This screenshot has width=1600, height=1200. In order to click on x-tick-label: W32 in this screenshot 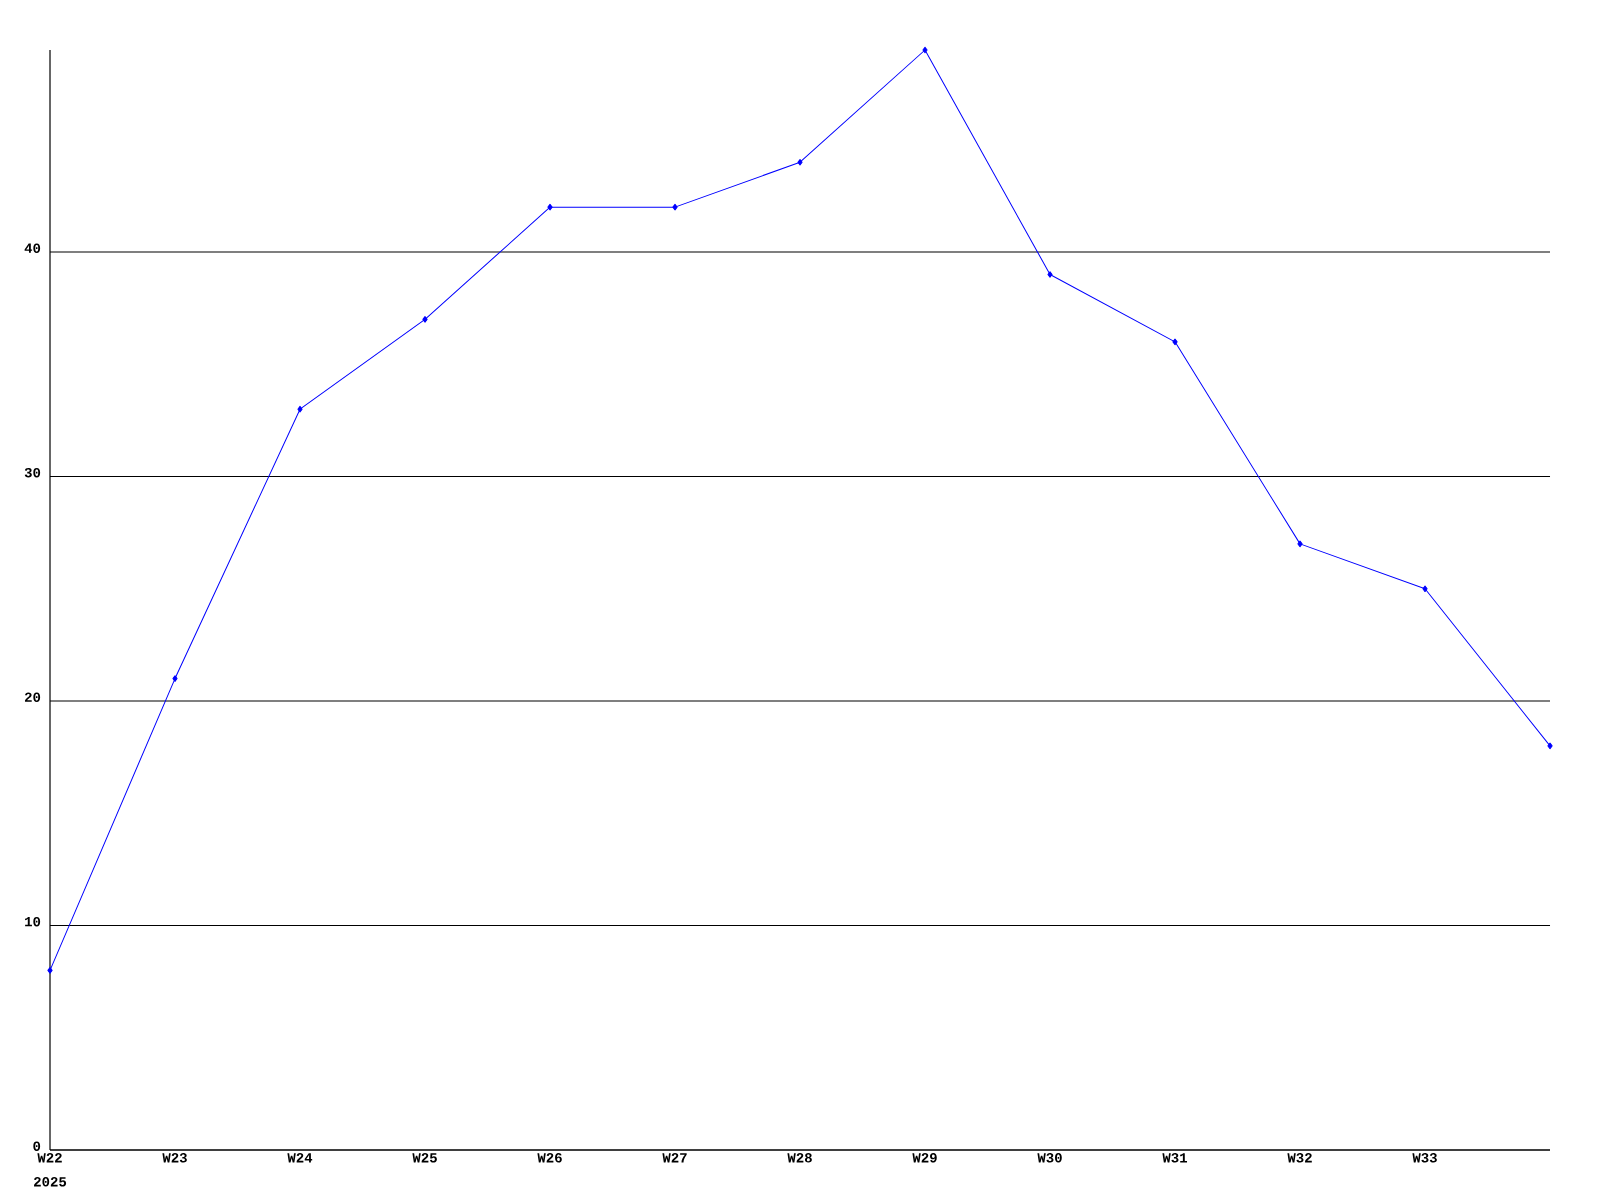, I will do `click(1299, 1158)`.